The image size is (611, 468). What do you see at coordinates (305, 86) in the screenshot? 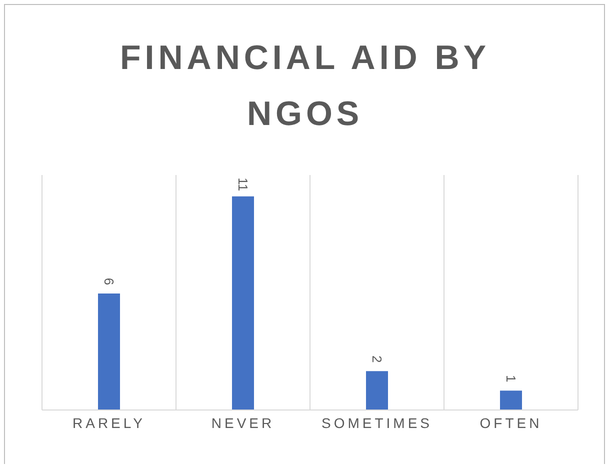
I see `chart-title: FINANCIAL AID BY NGOS` at bounding box center [305, 86].